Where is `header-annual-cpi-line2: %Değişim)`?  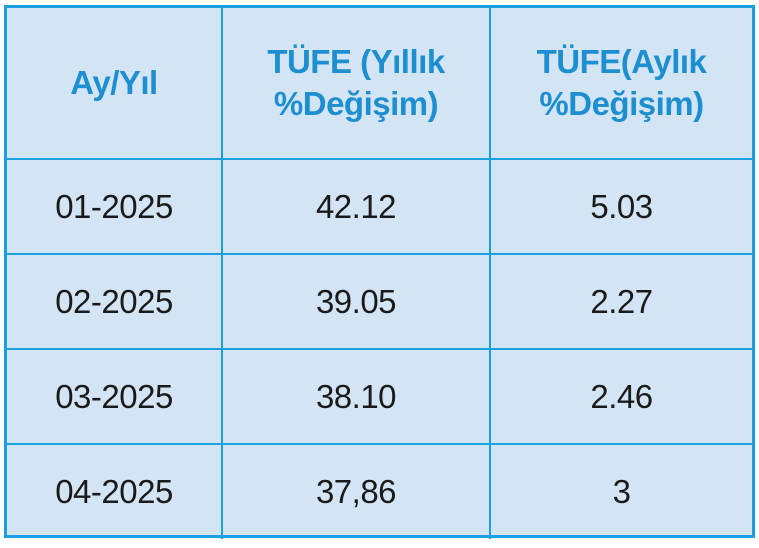
header-annual-cpi-line2: %Değişim) is located at coordinates (356, 103).